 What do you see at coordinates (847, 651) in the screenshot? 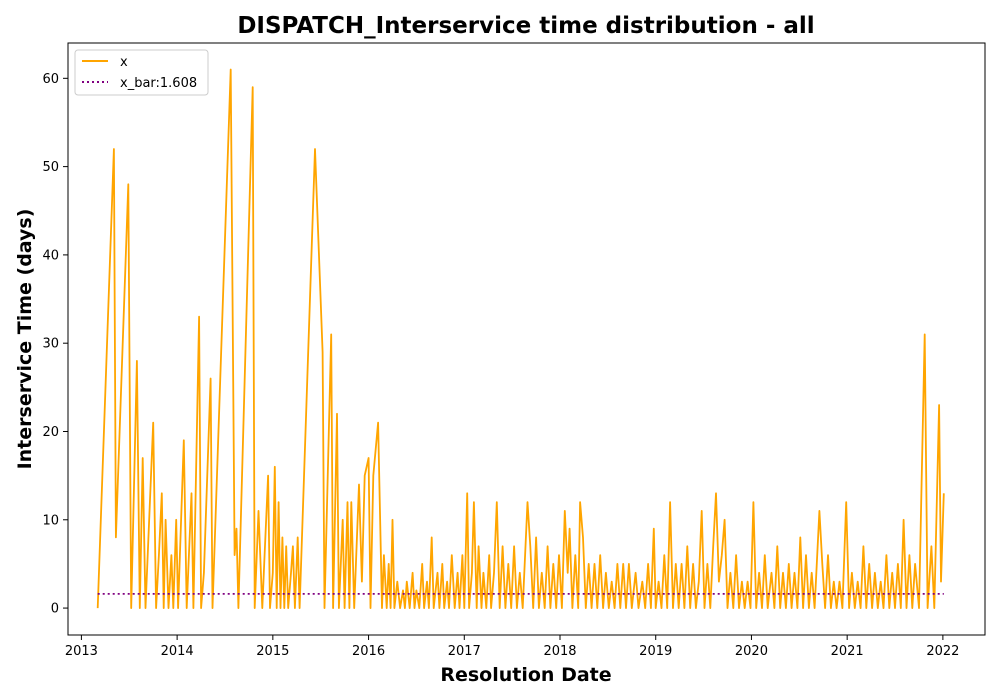
I see `x-tick-label: 2021` at bounding box center [847, 651].